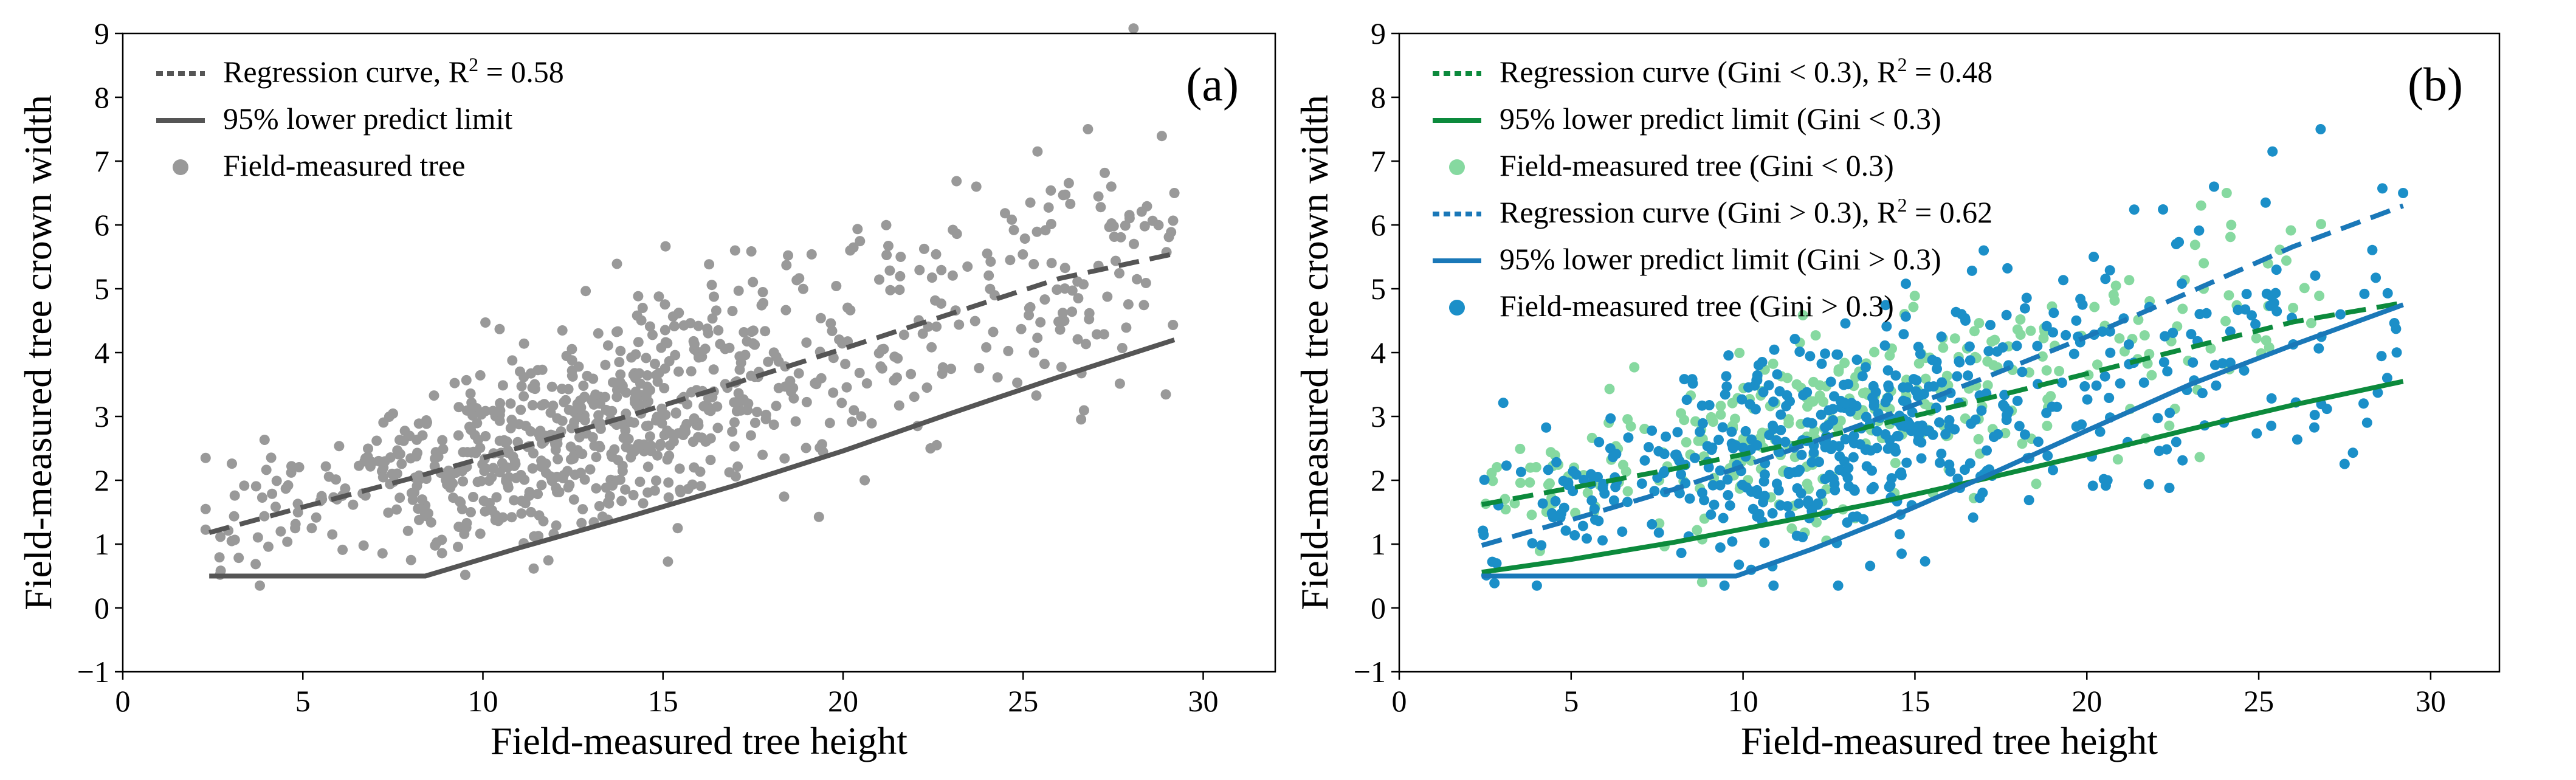 Image resolution: width=2576 pixels, height=780 pixels. I want to click on y-tick-label: 9, so click(101, 33).